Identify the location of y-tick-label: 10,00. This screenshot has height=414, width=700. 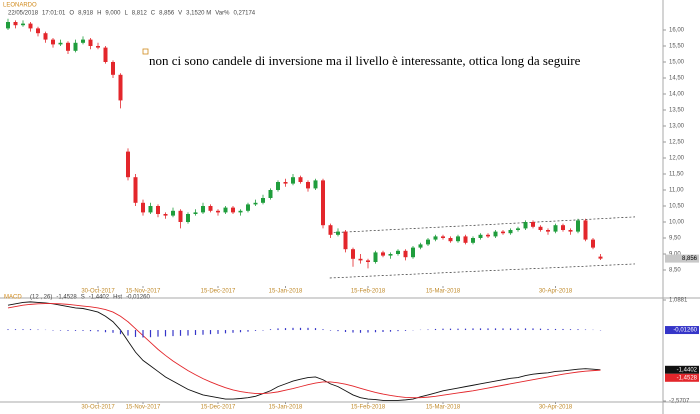
(677, 223).